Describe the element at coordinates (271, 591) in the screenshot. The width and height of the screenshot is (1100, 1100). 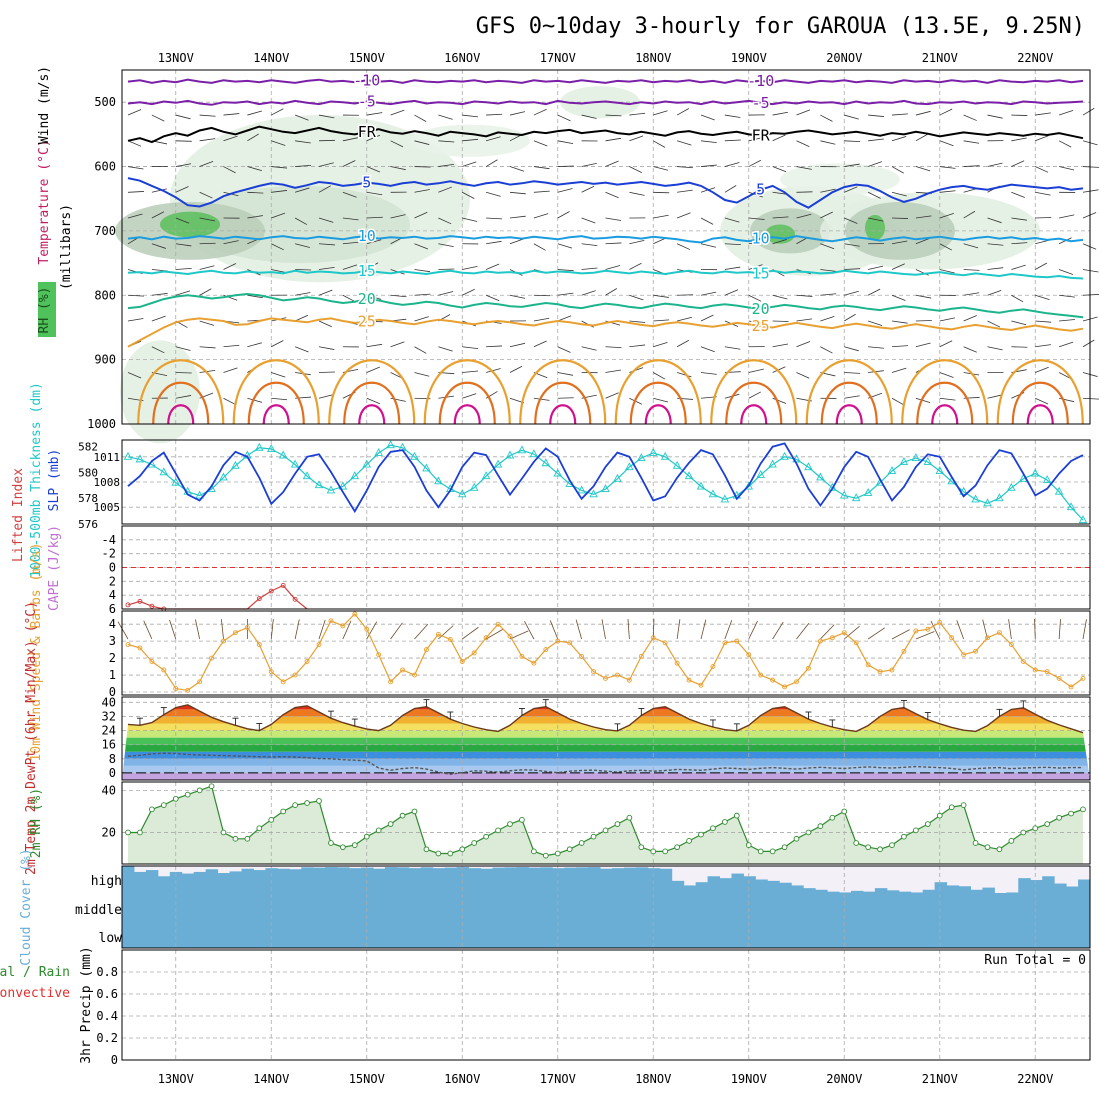
I see `lifted-index-point` at that location.